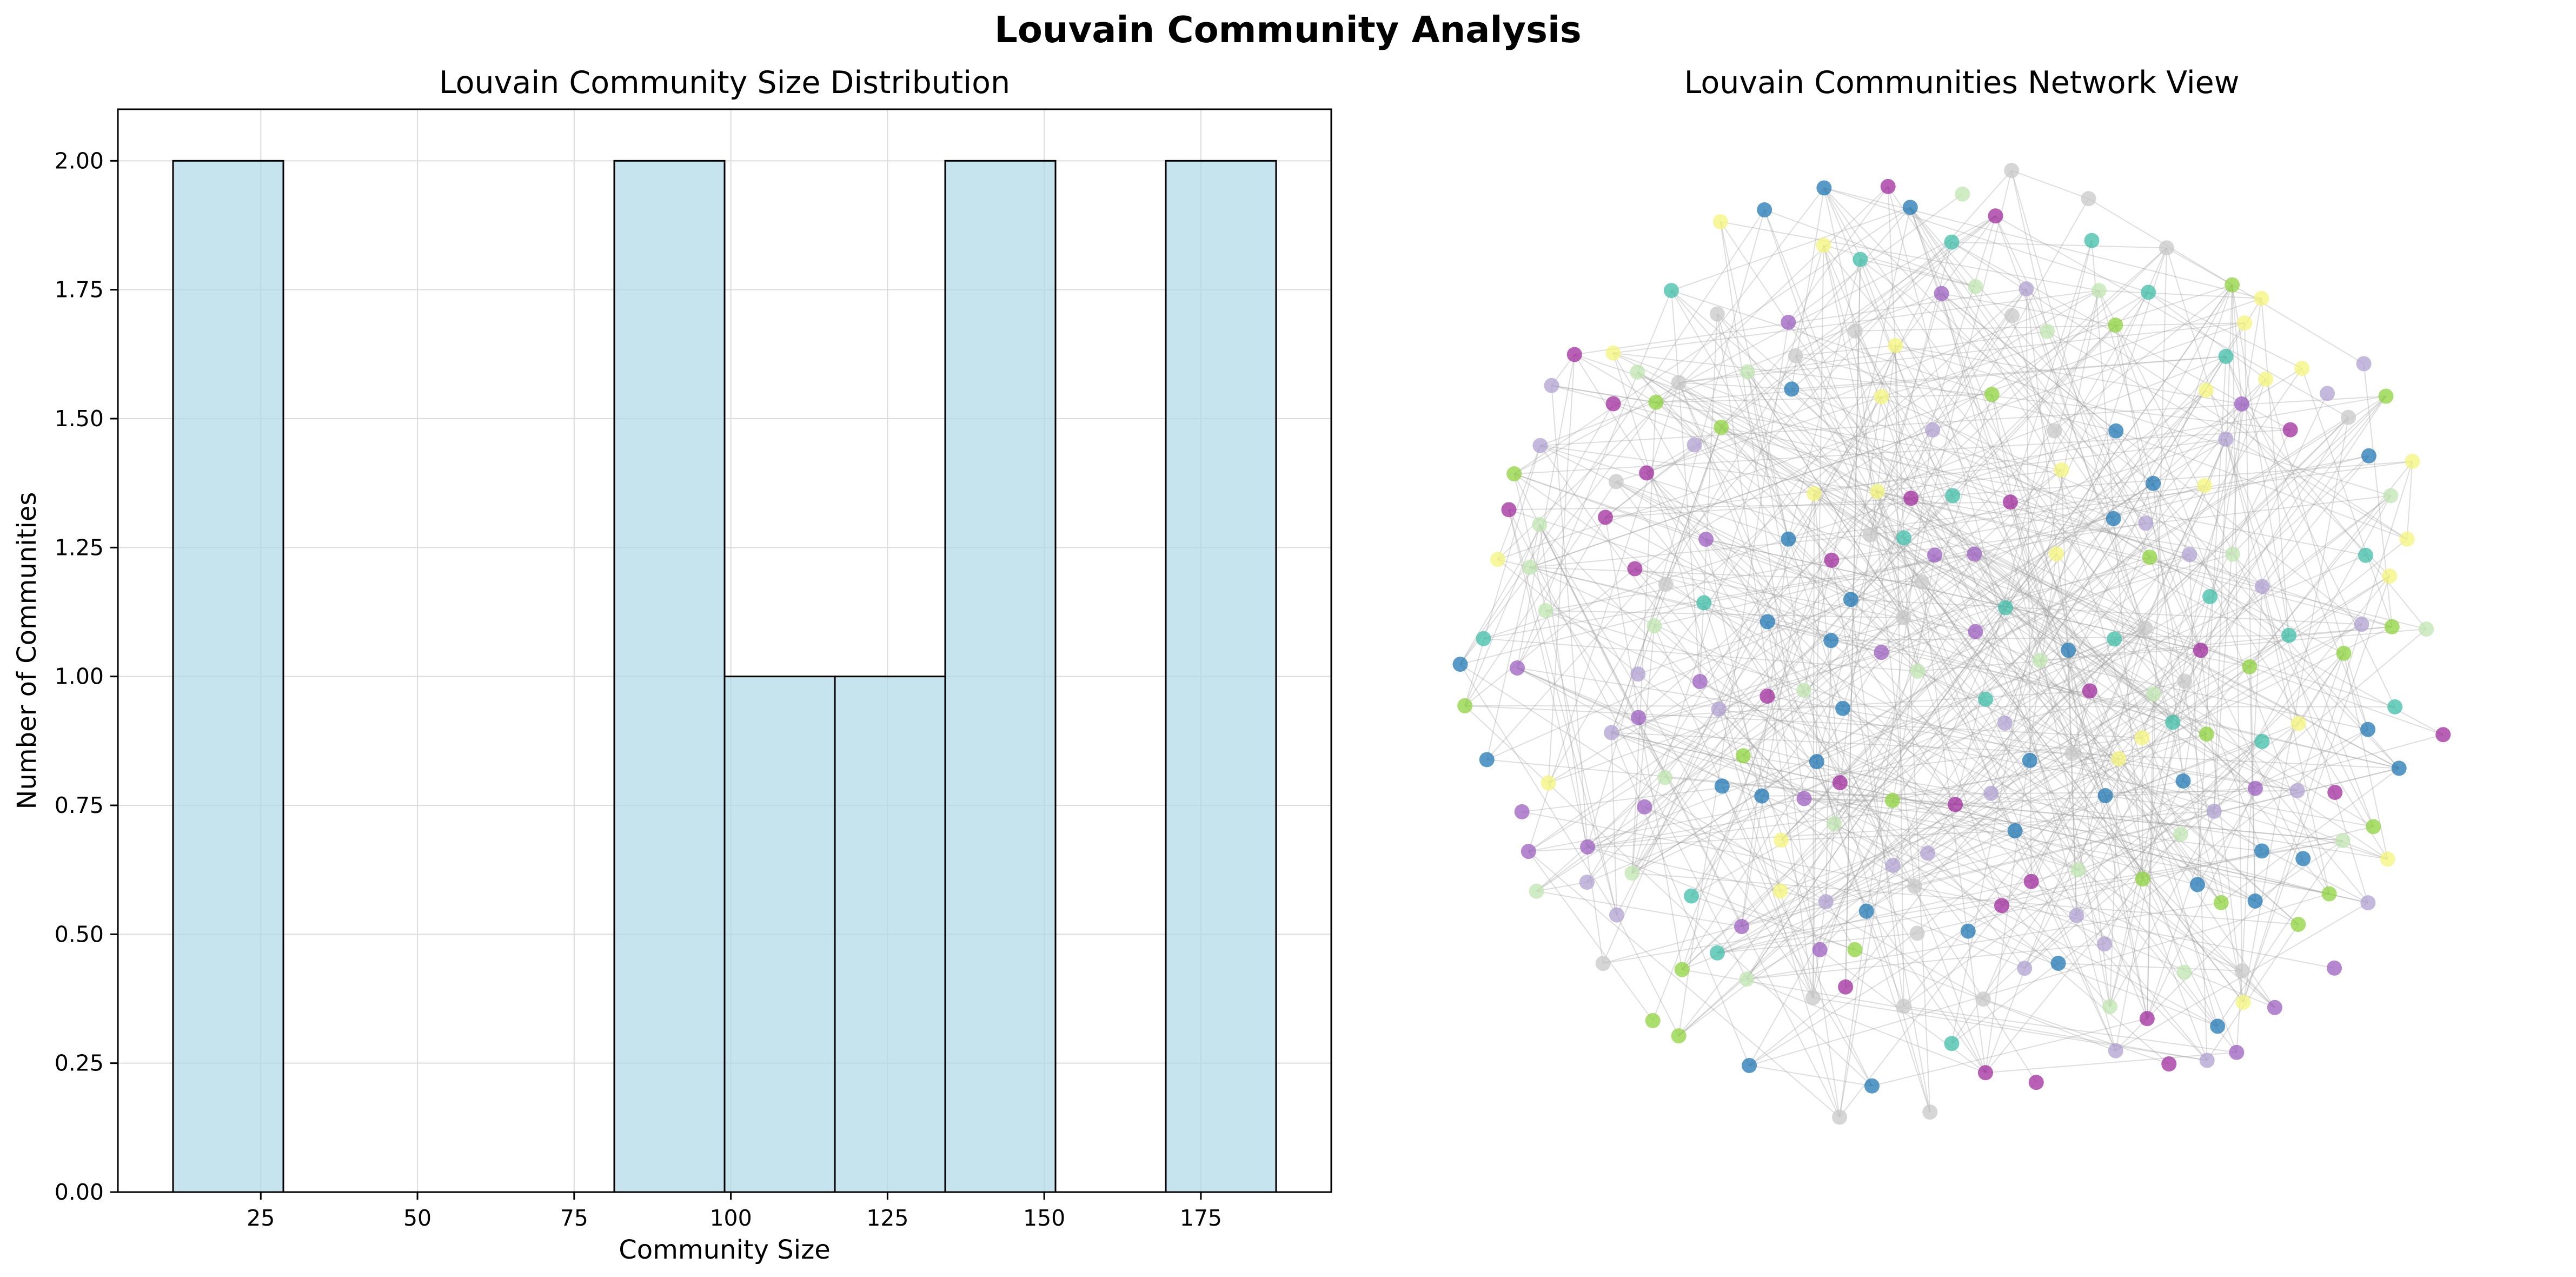  What do you see at coordinates (730, 1218) in the screenshot?
I see `x-tick-label-3: 100` at bounding box center [730, 1218].